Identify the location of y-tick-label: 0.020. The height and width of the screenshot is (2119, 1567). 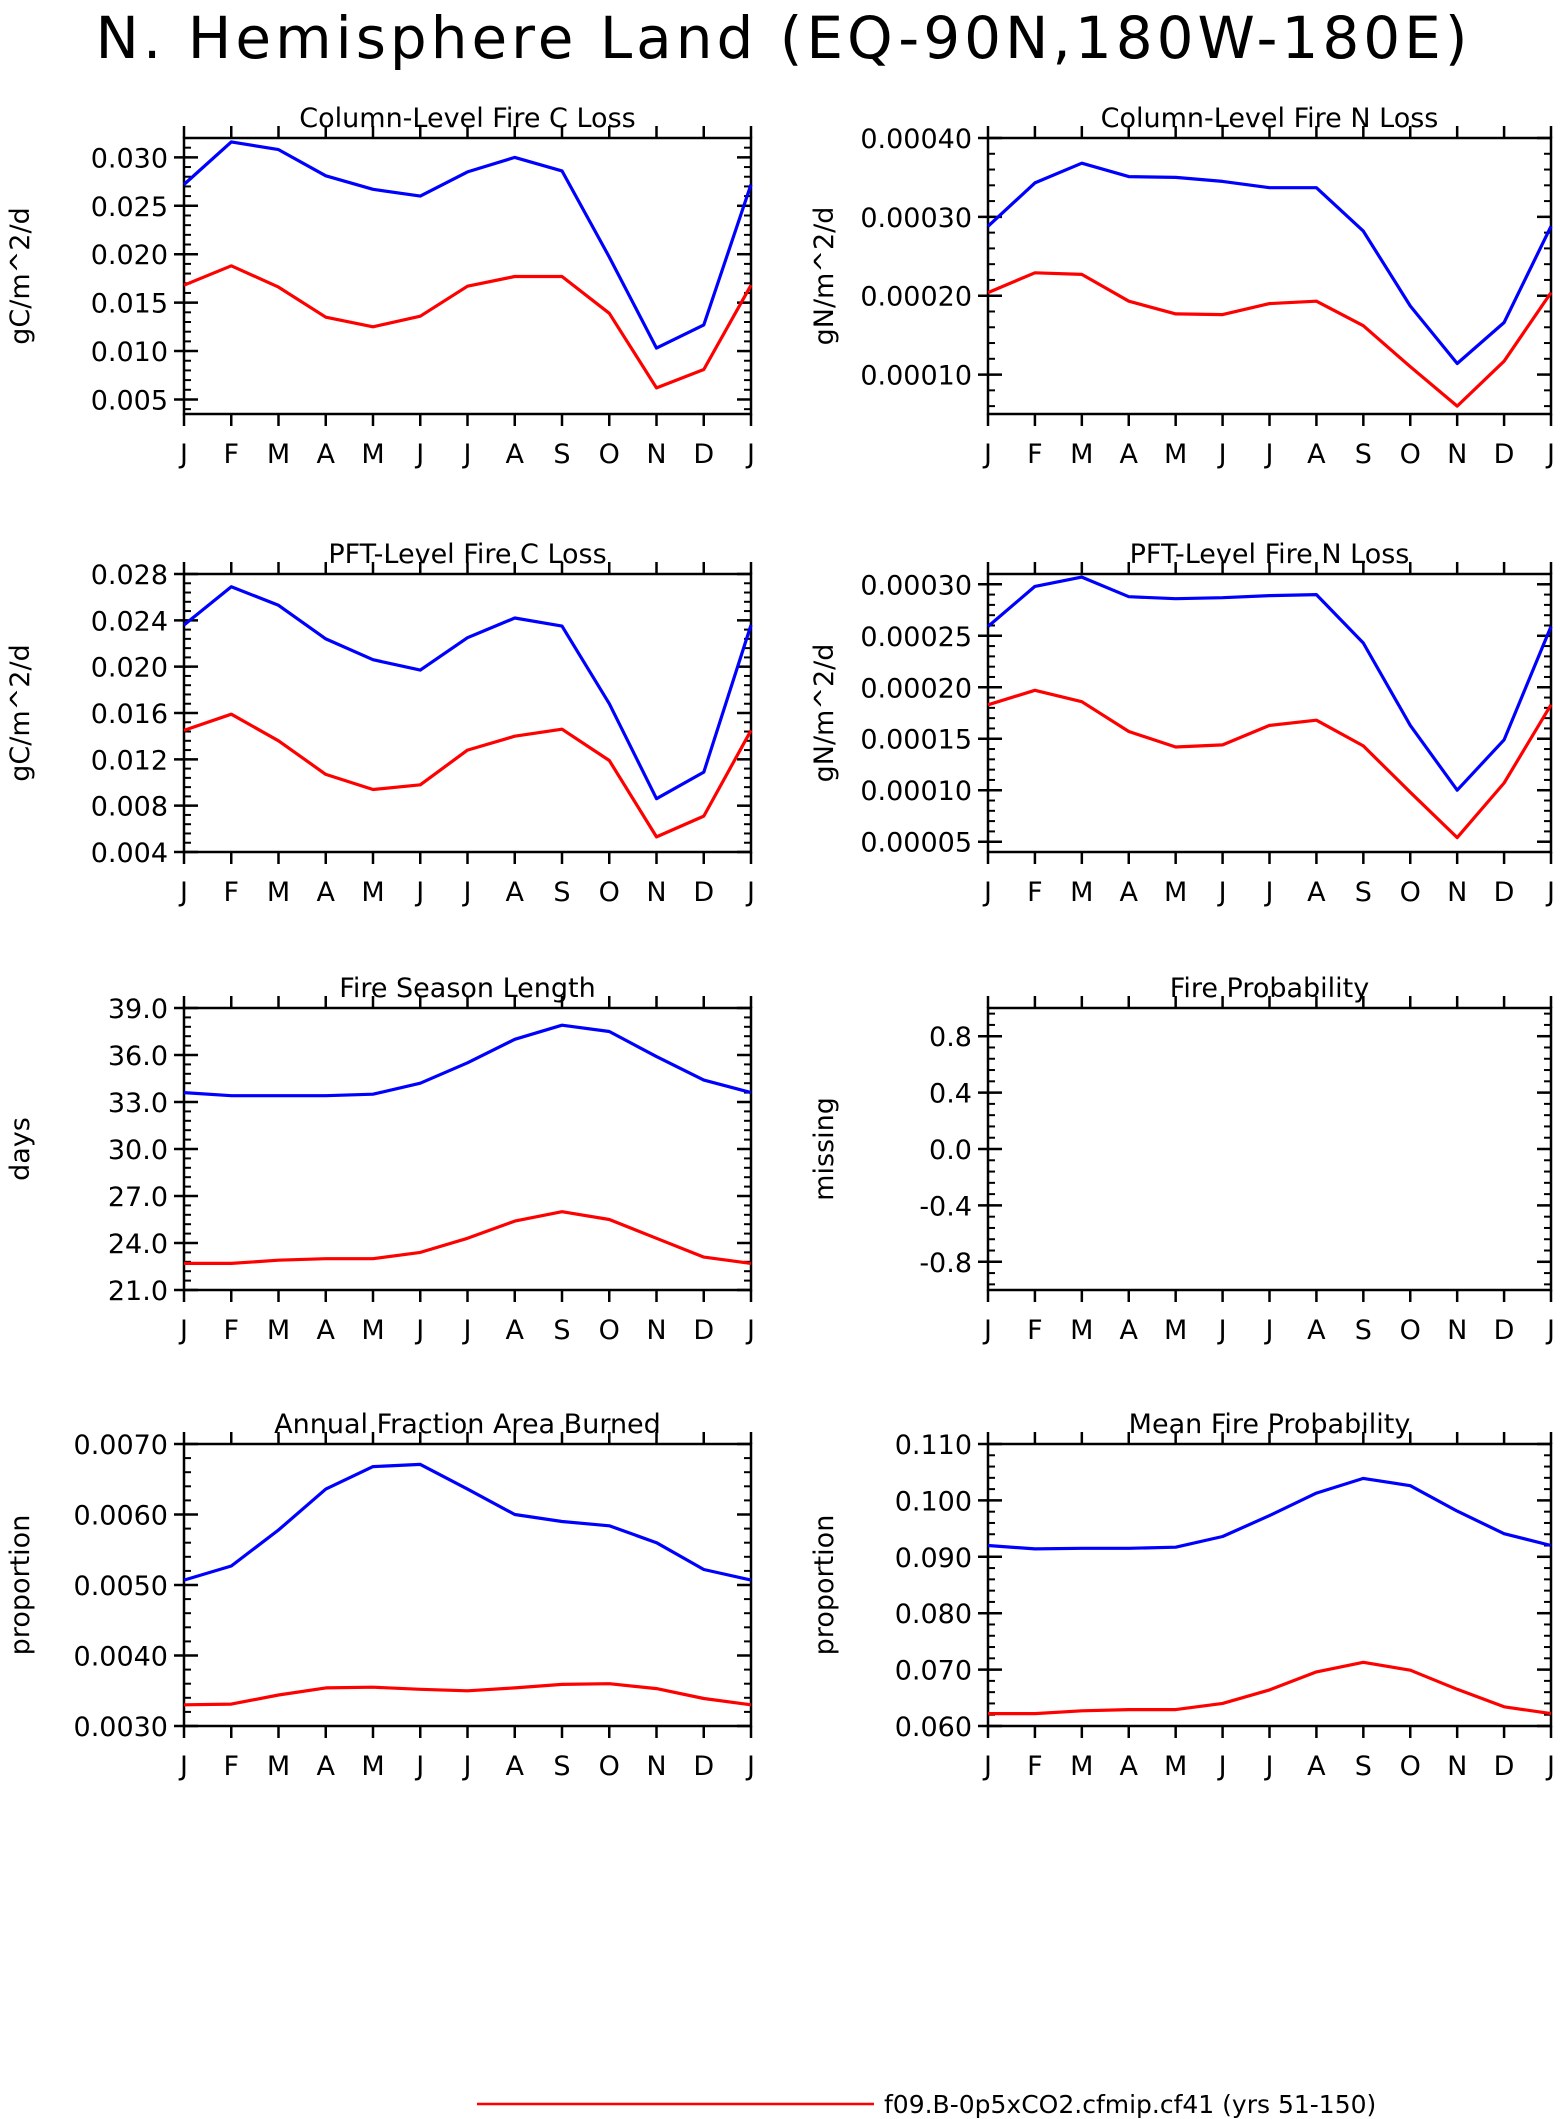
(129, 255).